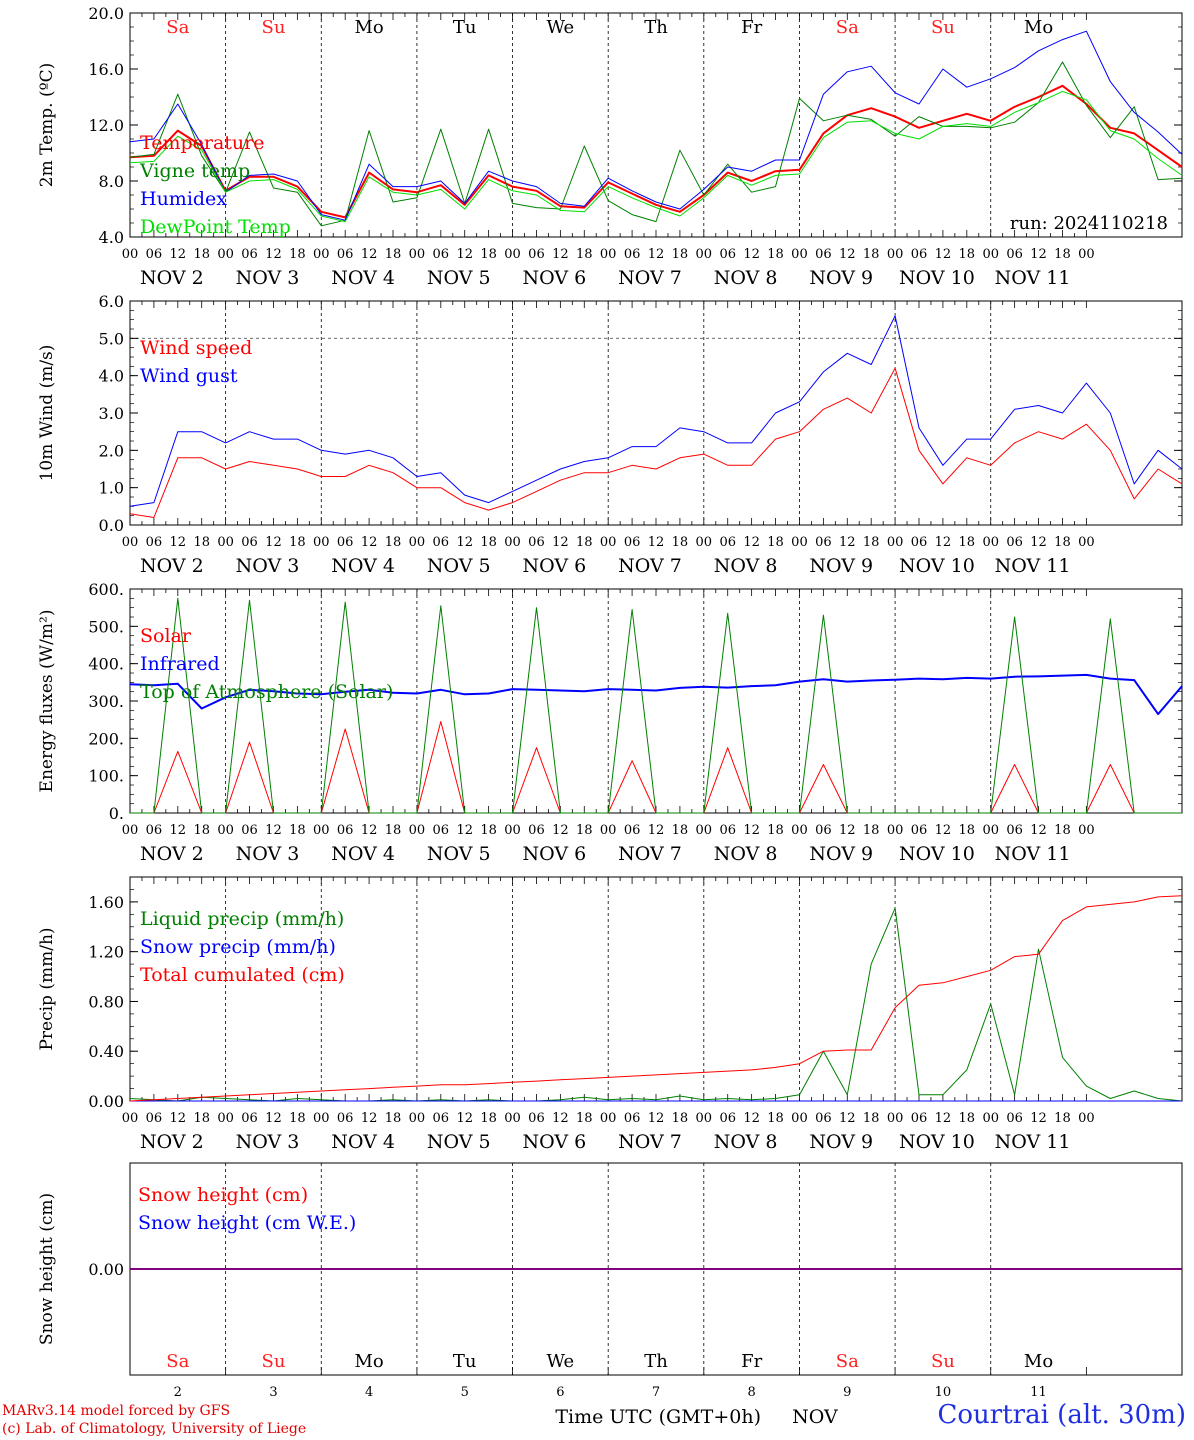 This screenshot has width=1194, height=1440. I want to click on y-axis-label: 10m Wind (m/s), so click(47, 413).